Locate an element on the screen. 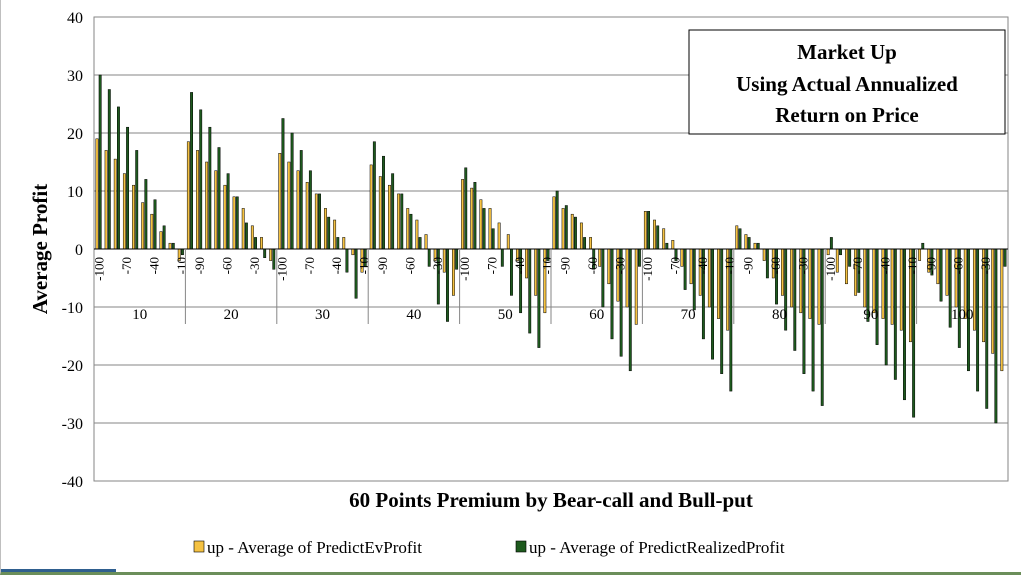 The height and width of the screenshot is (580, 1021). x-tick-label: -10 is located at coordinates (546, 265).